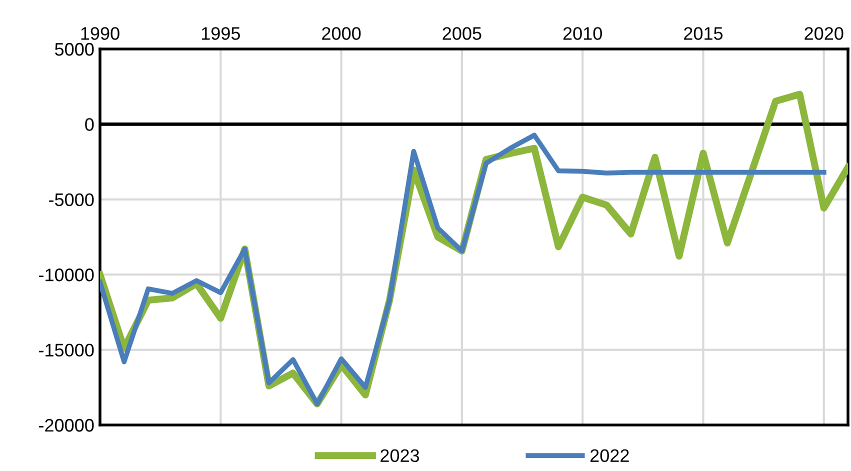 This screenshot has height=471, width=851. I want to click on x-tick-label: 2010, so click(582, 33).